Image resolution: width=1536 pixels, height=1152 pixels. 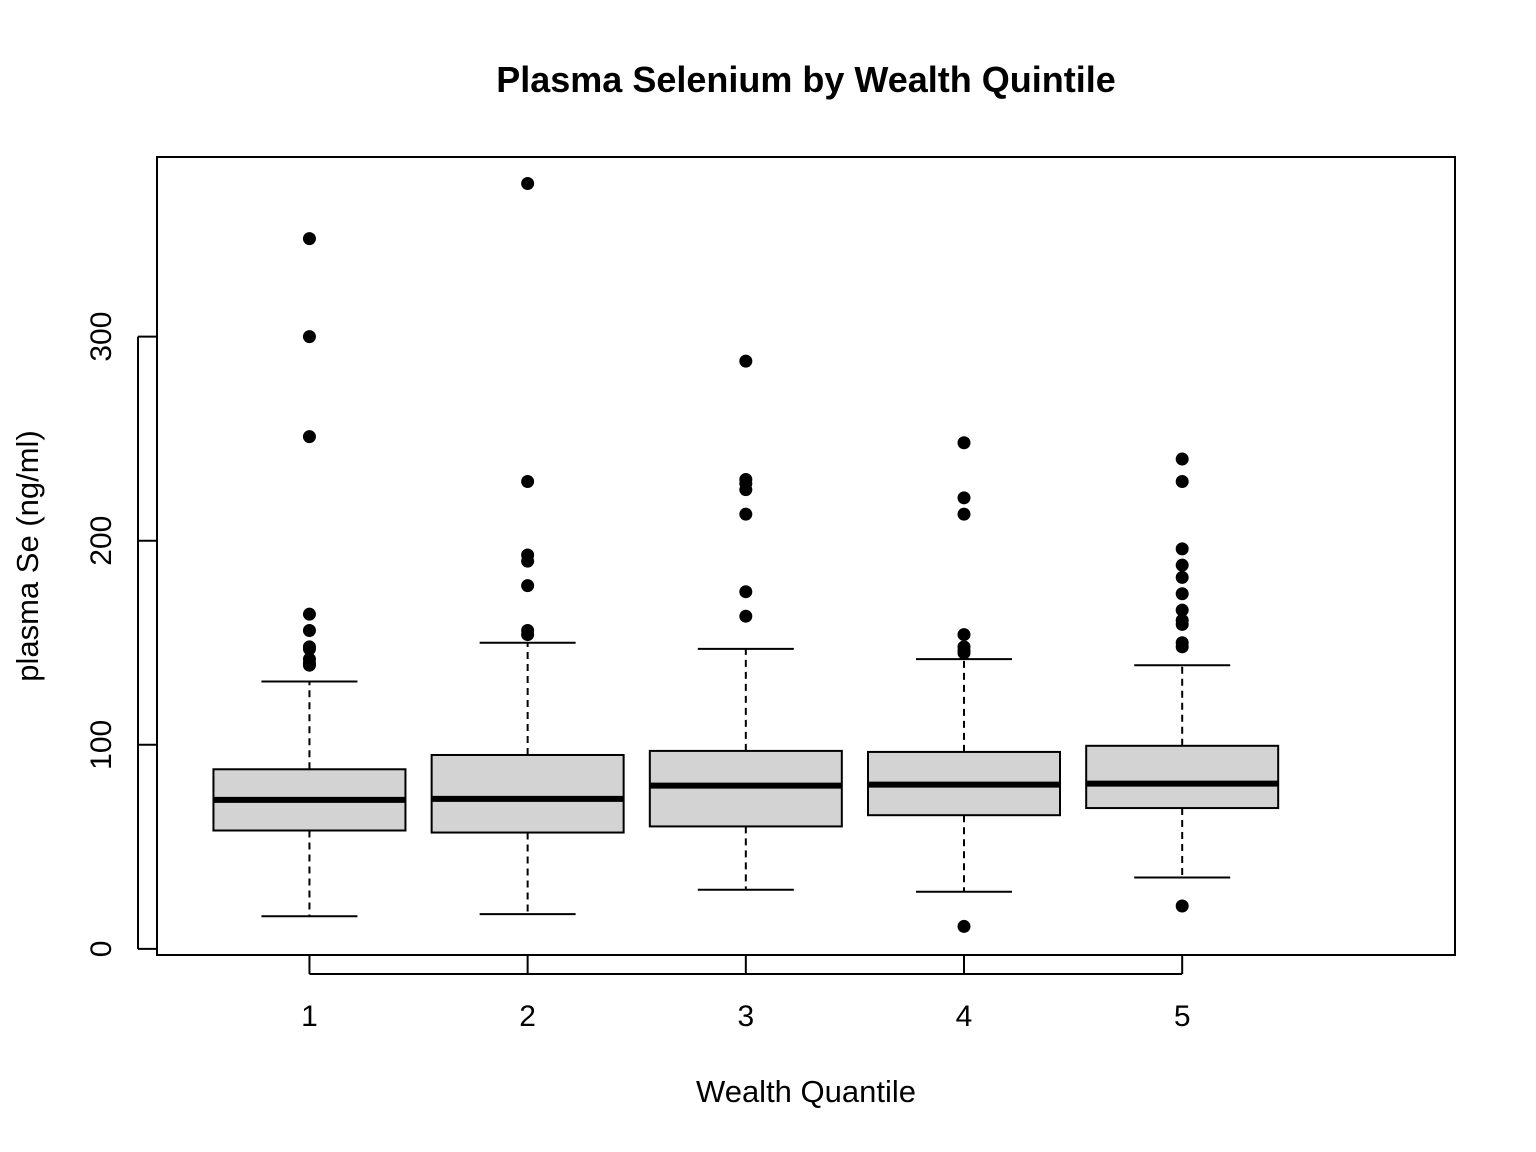 What do you see at coordinates (101, 949) in the screenshot?
I see `y-tick-label: 0` at bounding box center [101, 949].